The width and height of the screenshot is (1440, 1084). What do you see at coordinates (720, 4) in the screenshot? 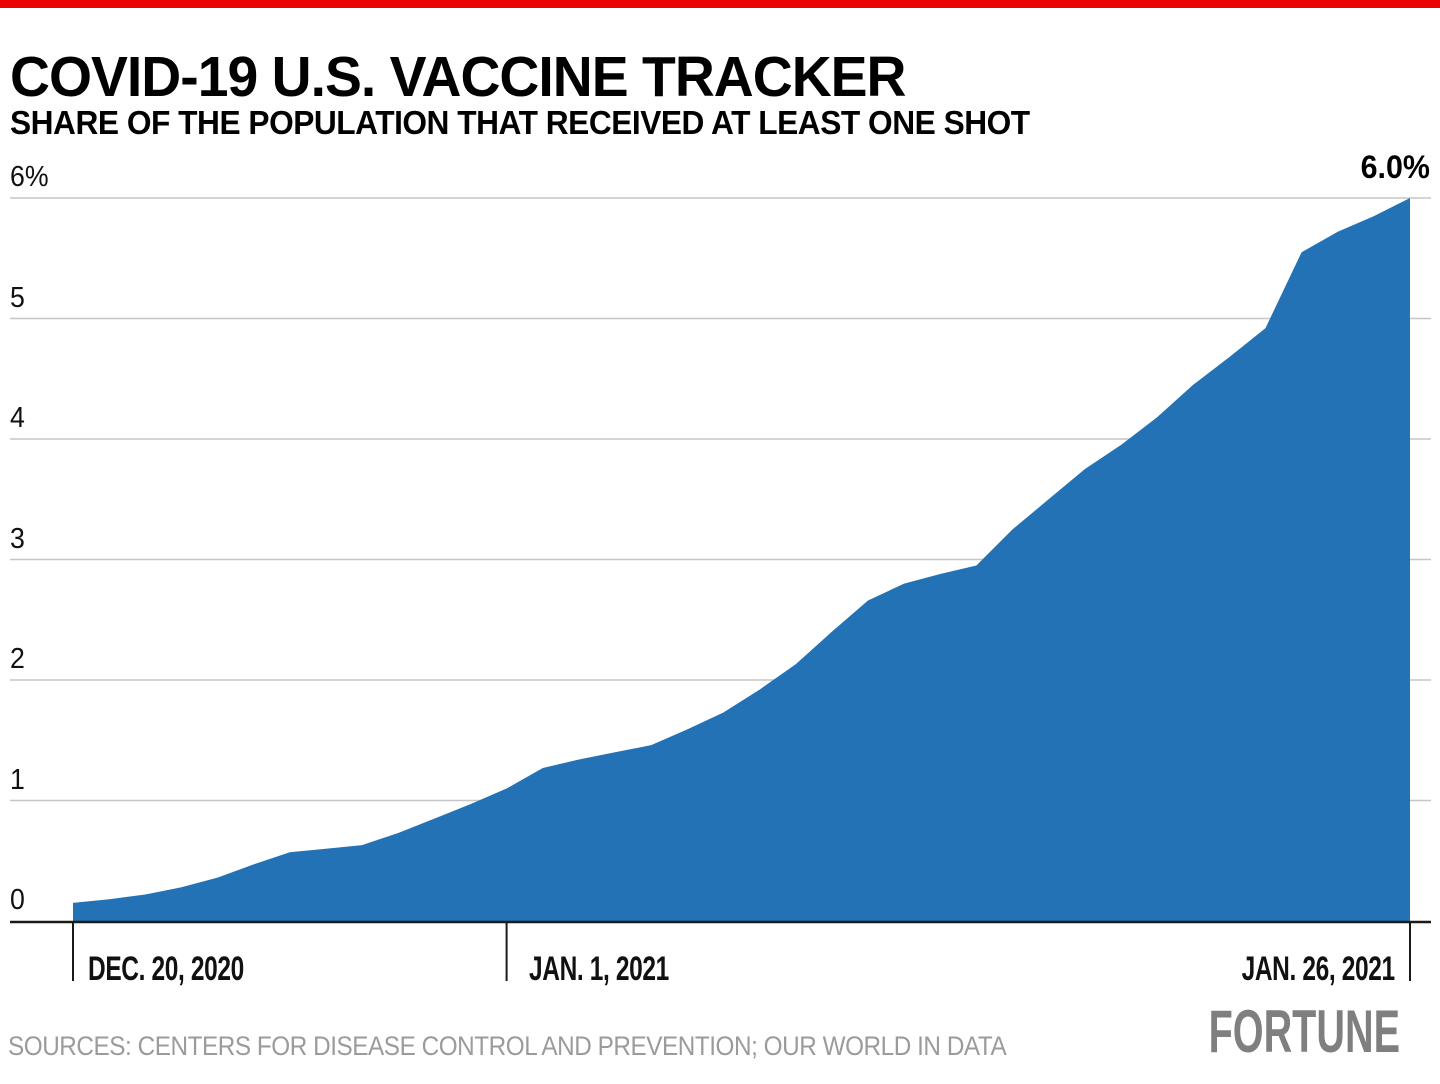
I see `brand-accent-bar` at bounding box center [720, 4].